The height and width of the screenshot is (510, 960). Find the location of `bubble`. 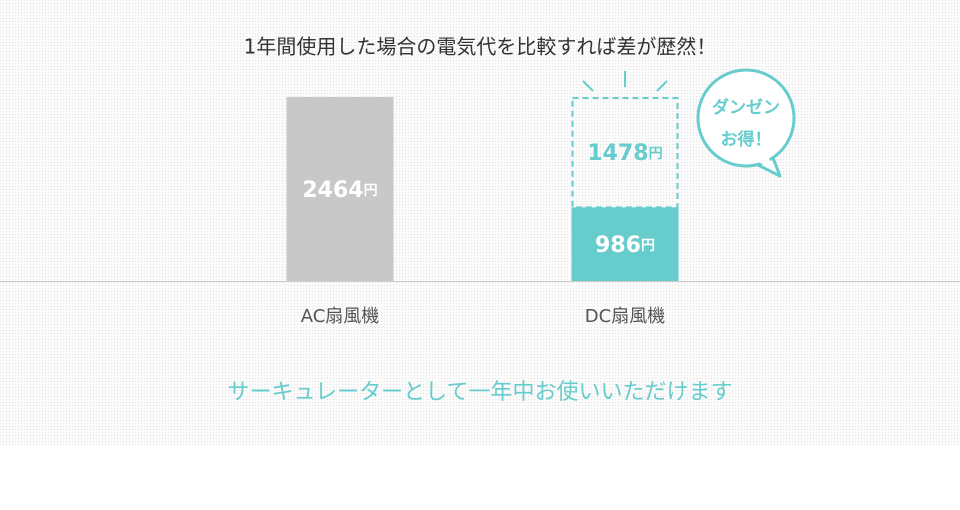

bubble is located at coordinates (746, 123).